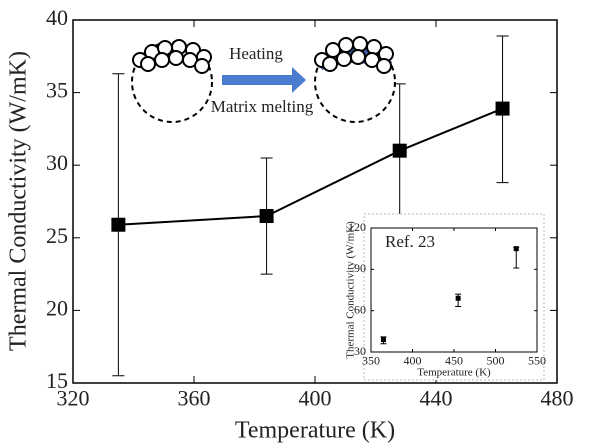 The height and width of the screenshot is (444, 589). I want to click on x-tick-label: 450, so click(454, 360).